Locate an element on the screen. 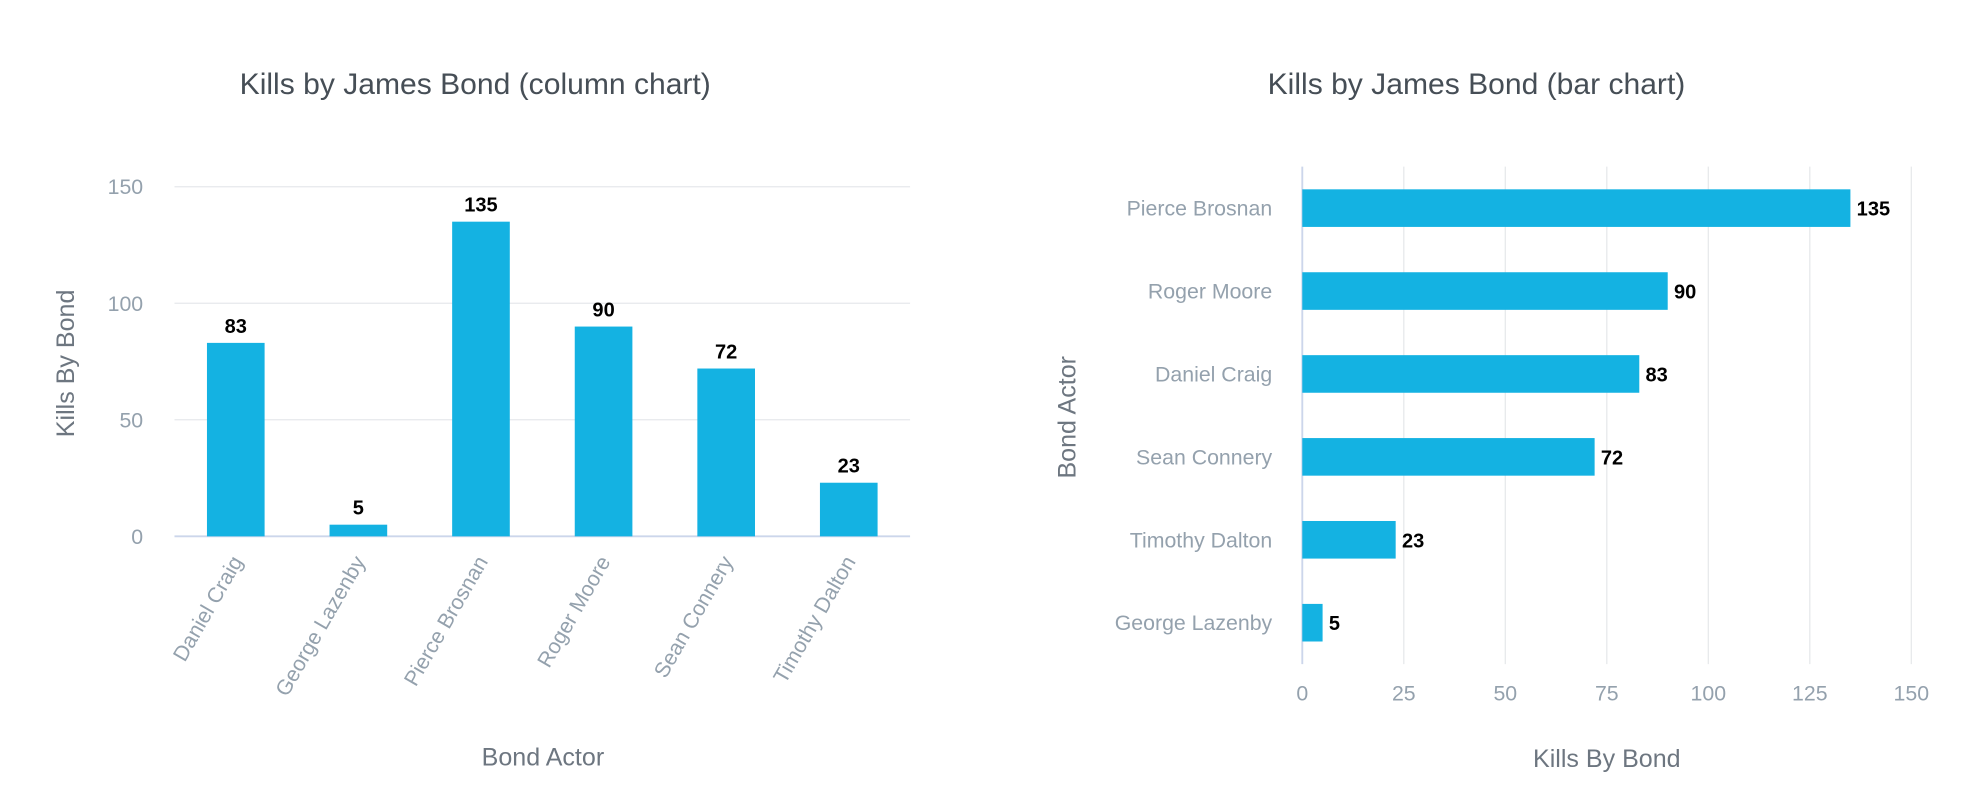  x-tick-label: 125 is located at coordinates (1810, 693).